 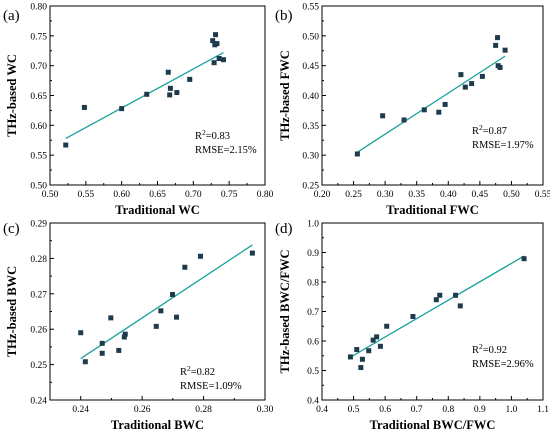 What do you see at coordinates (313, 313) in the screenshot?
I see `y-tick-label: 0.7` at bounding box center [313, 313].